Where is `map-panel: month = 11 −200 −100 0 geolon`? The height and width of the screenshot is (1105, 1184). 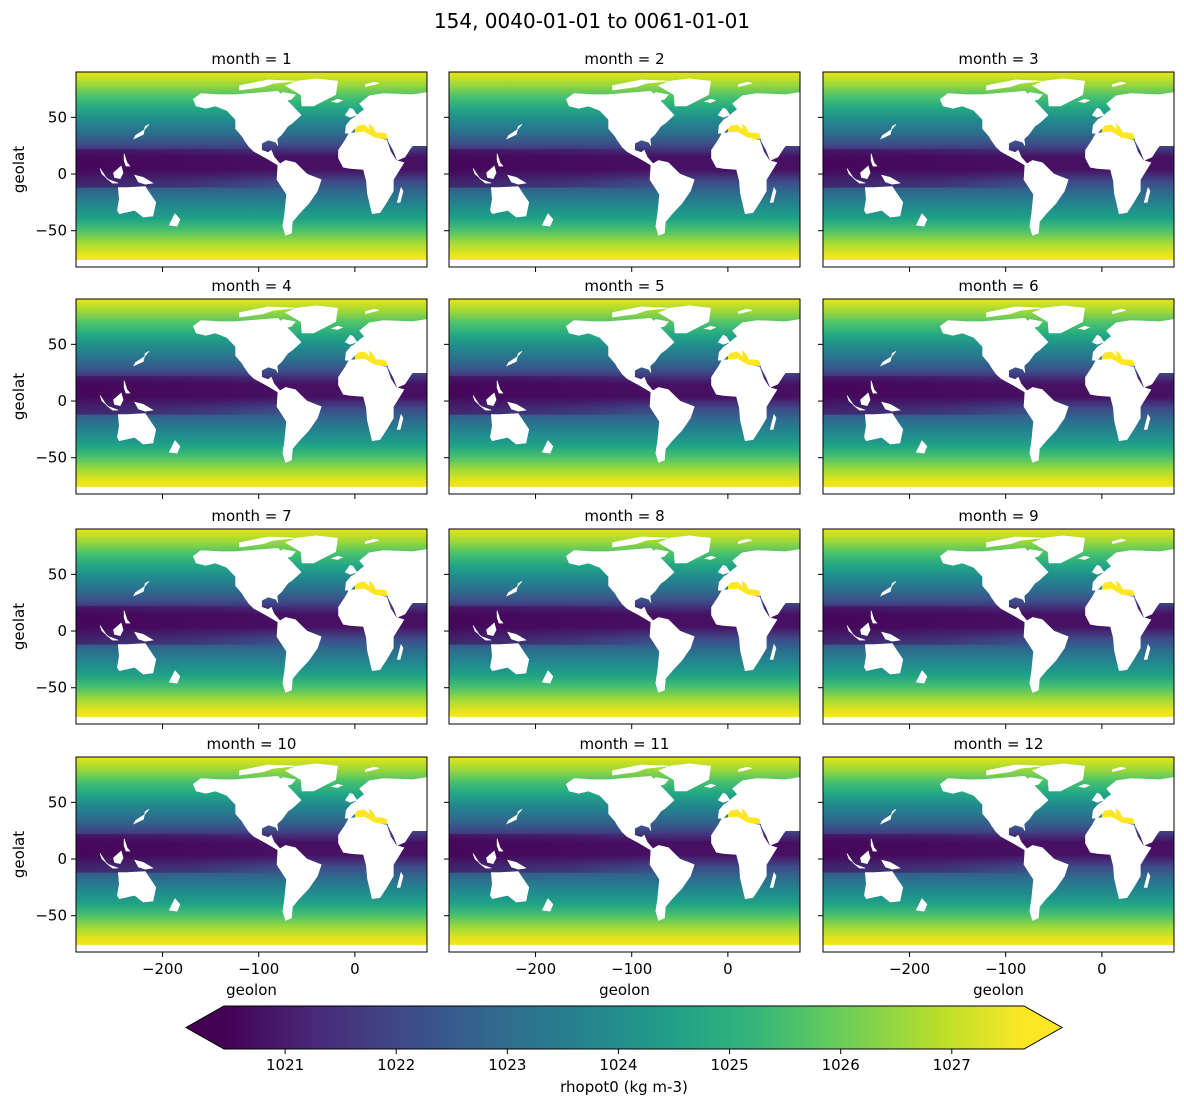 map-panel: month = 11 −200 −100 0 geolon is located at coordinates (622, 867).